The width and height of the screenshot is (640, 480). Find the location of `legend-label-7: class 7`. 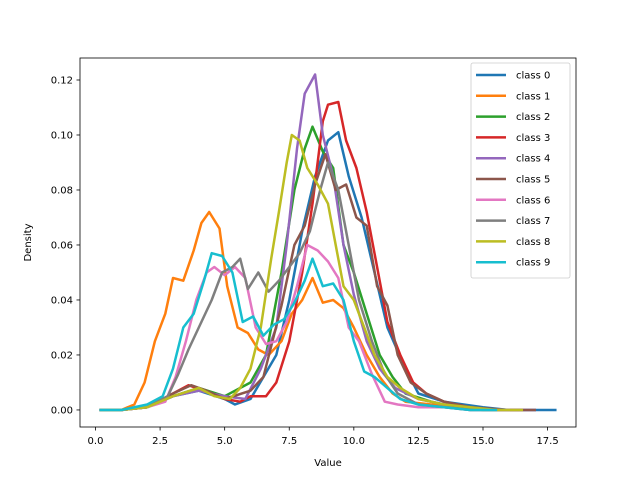

legend-label-7: class 7 is located at coordinates (533, 221).